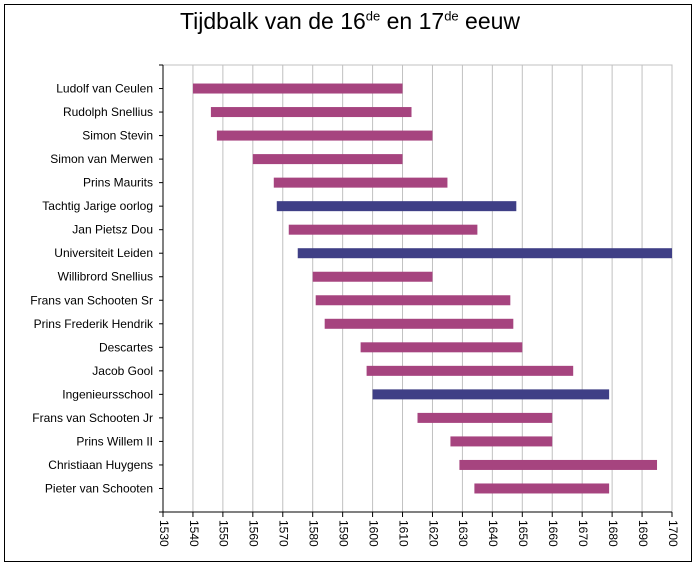  What do you see at coordinates (463, 533) in the screenshot?
I see `x-tick-label-1630: 1630` at bounding box center [463, 533].